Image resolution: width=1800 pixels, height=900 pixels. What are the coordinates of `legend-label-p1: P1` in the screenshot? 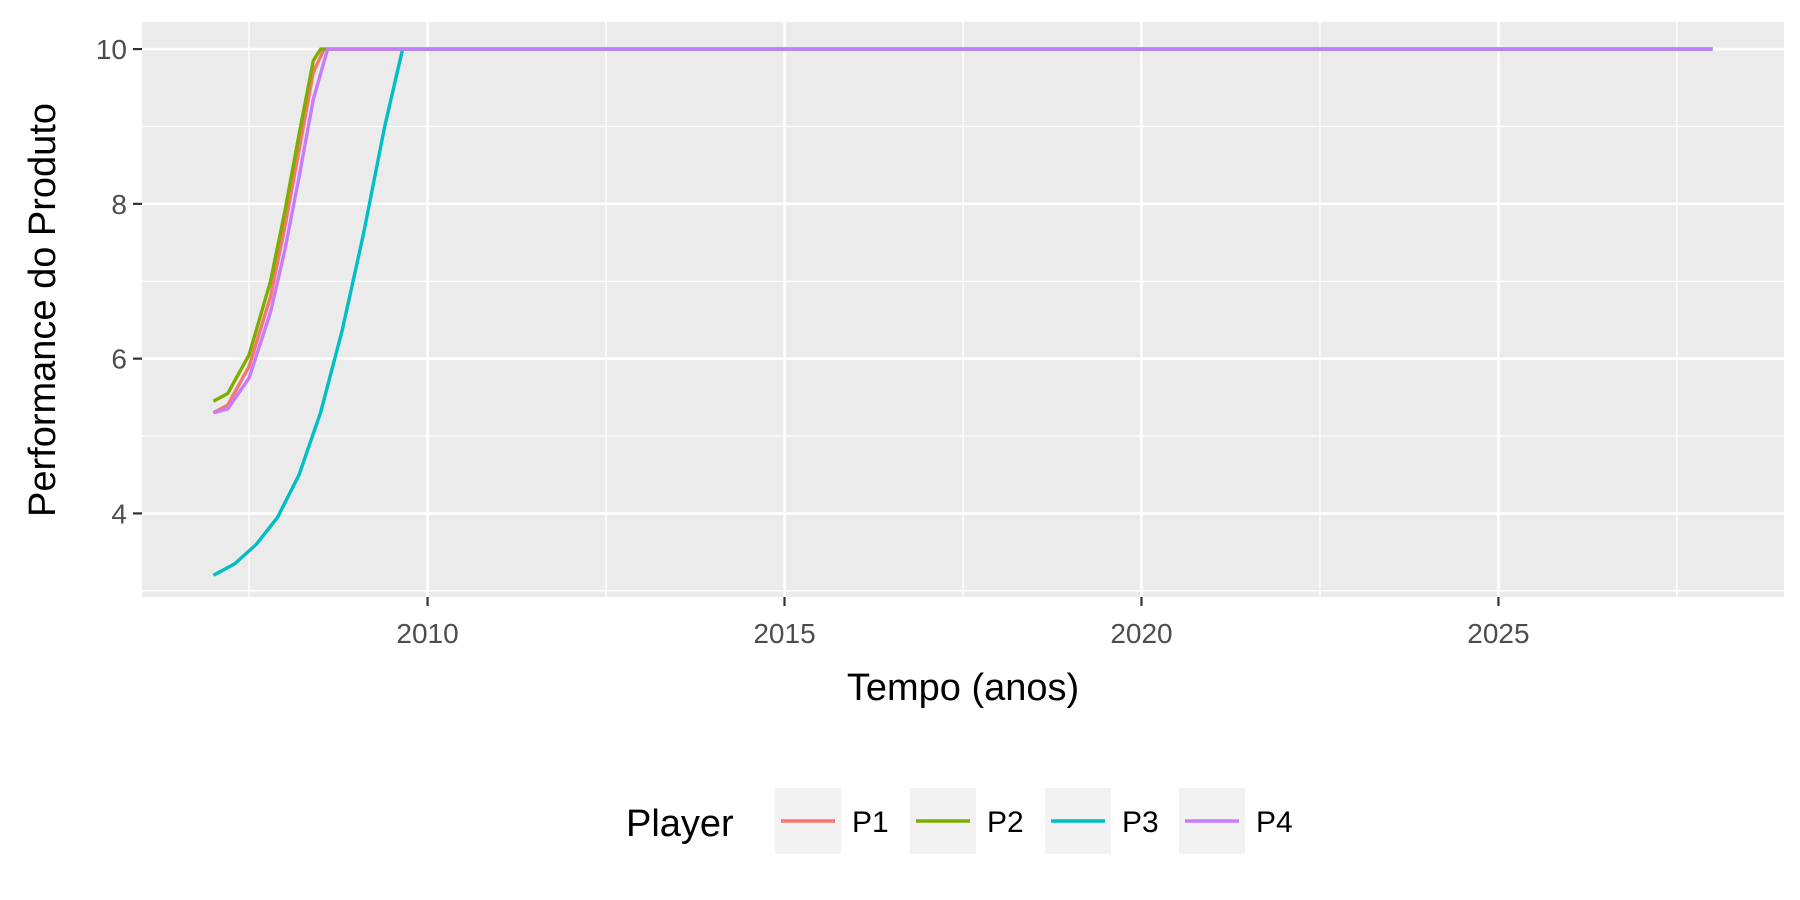 It's located at (870, 822).